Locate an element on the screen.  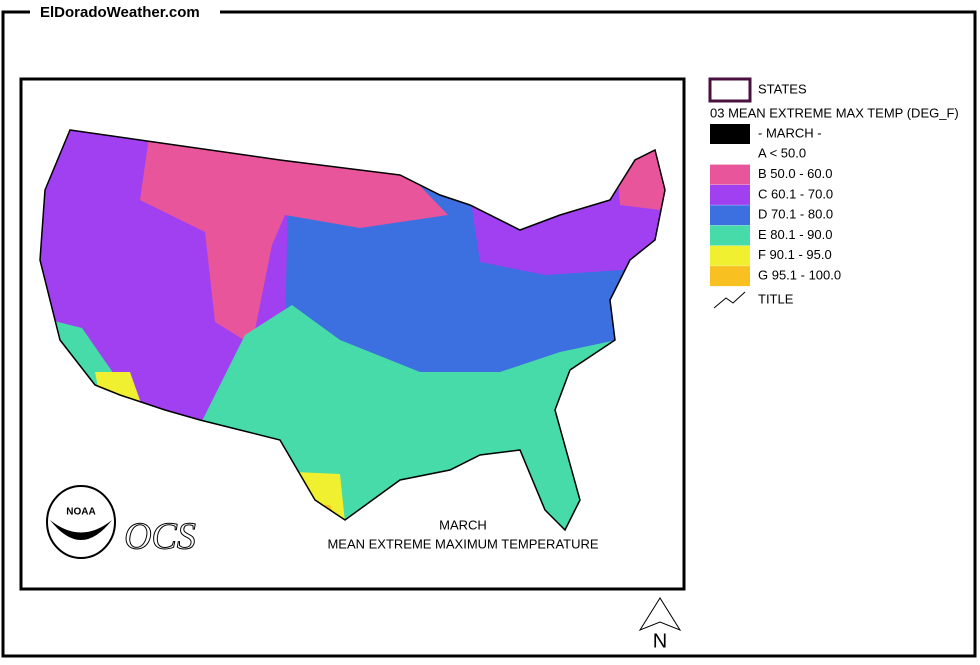
map-caption: MARCH is located at coordinates (463, 524).